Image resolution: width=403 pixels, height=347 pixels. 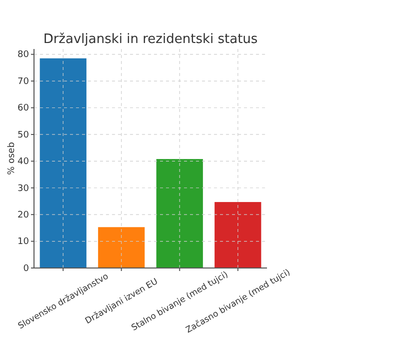 I want to click on y-tick-label: 40, so click(x=24, y=162).